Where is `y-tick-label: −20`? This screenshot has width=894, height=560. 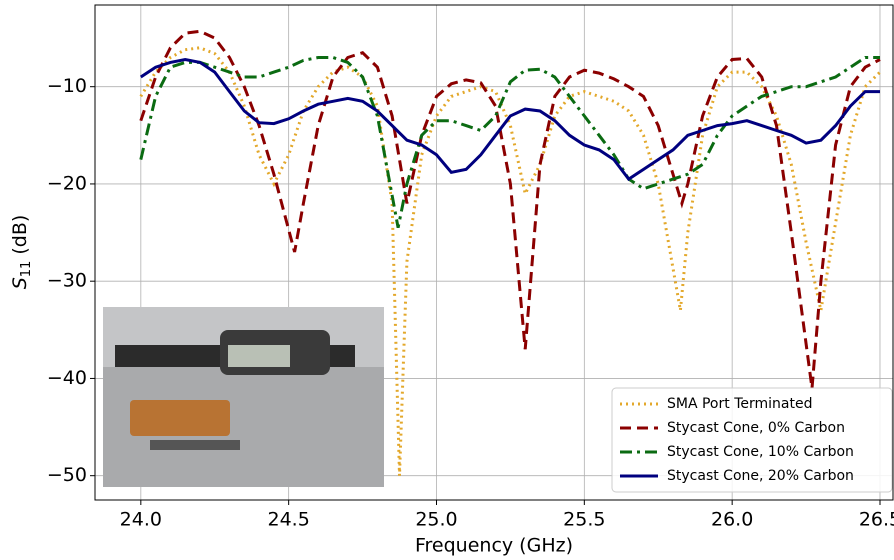 y-tick-label: −20 is located at coordinates (67, 183).